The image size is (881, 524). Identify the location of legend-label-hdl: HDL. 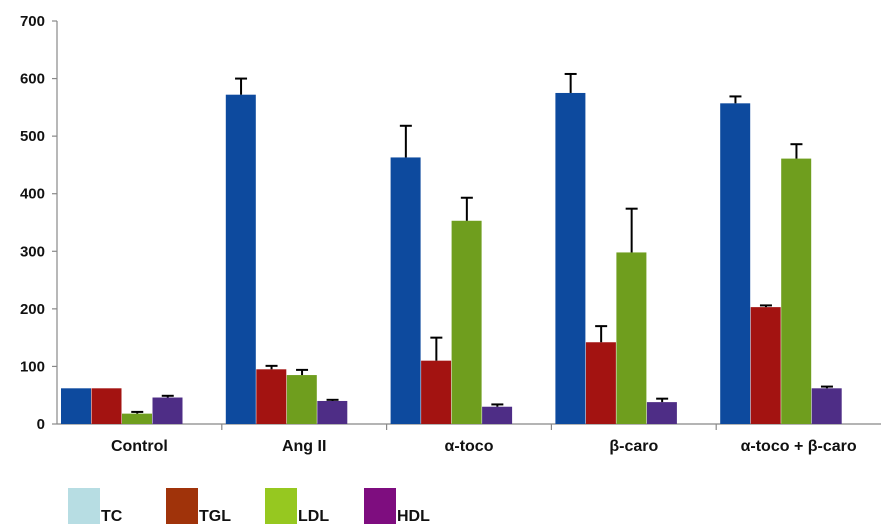
(413, 516).